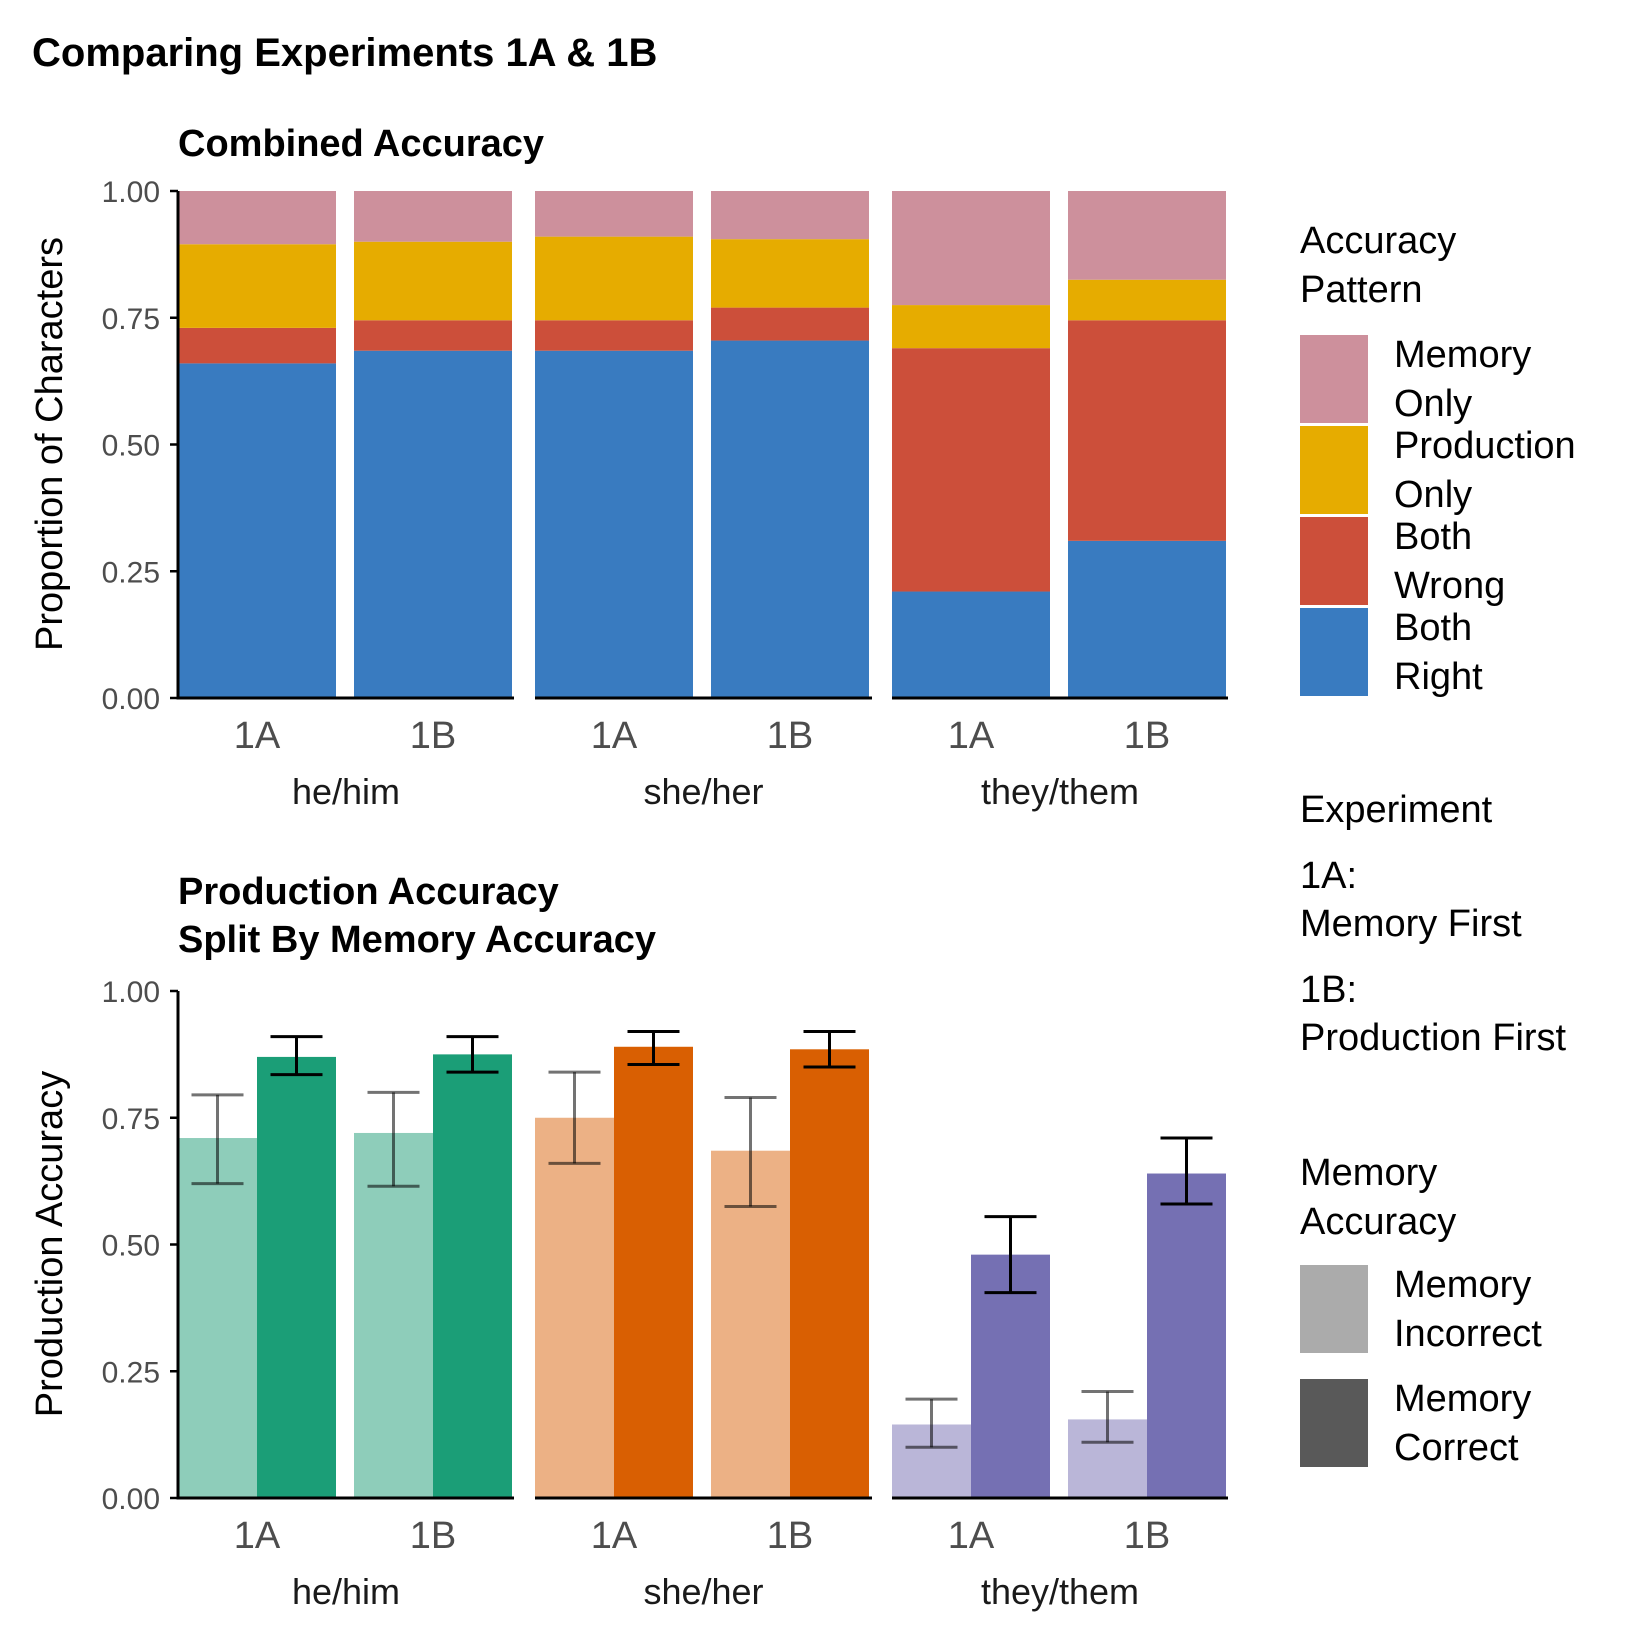 This screenshot has width=1650, height=1650. Describe the element at coordinates (1433, 537) in the screenshot. I see `legend-label-both-wrong-line1: Both` at that location.